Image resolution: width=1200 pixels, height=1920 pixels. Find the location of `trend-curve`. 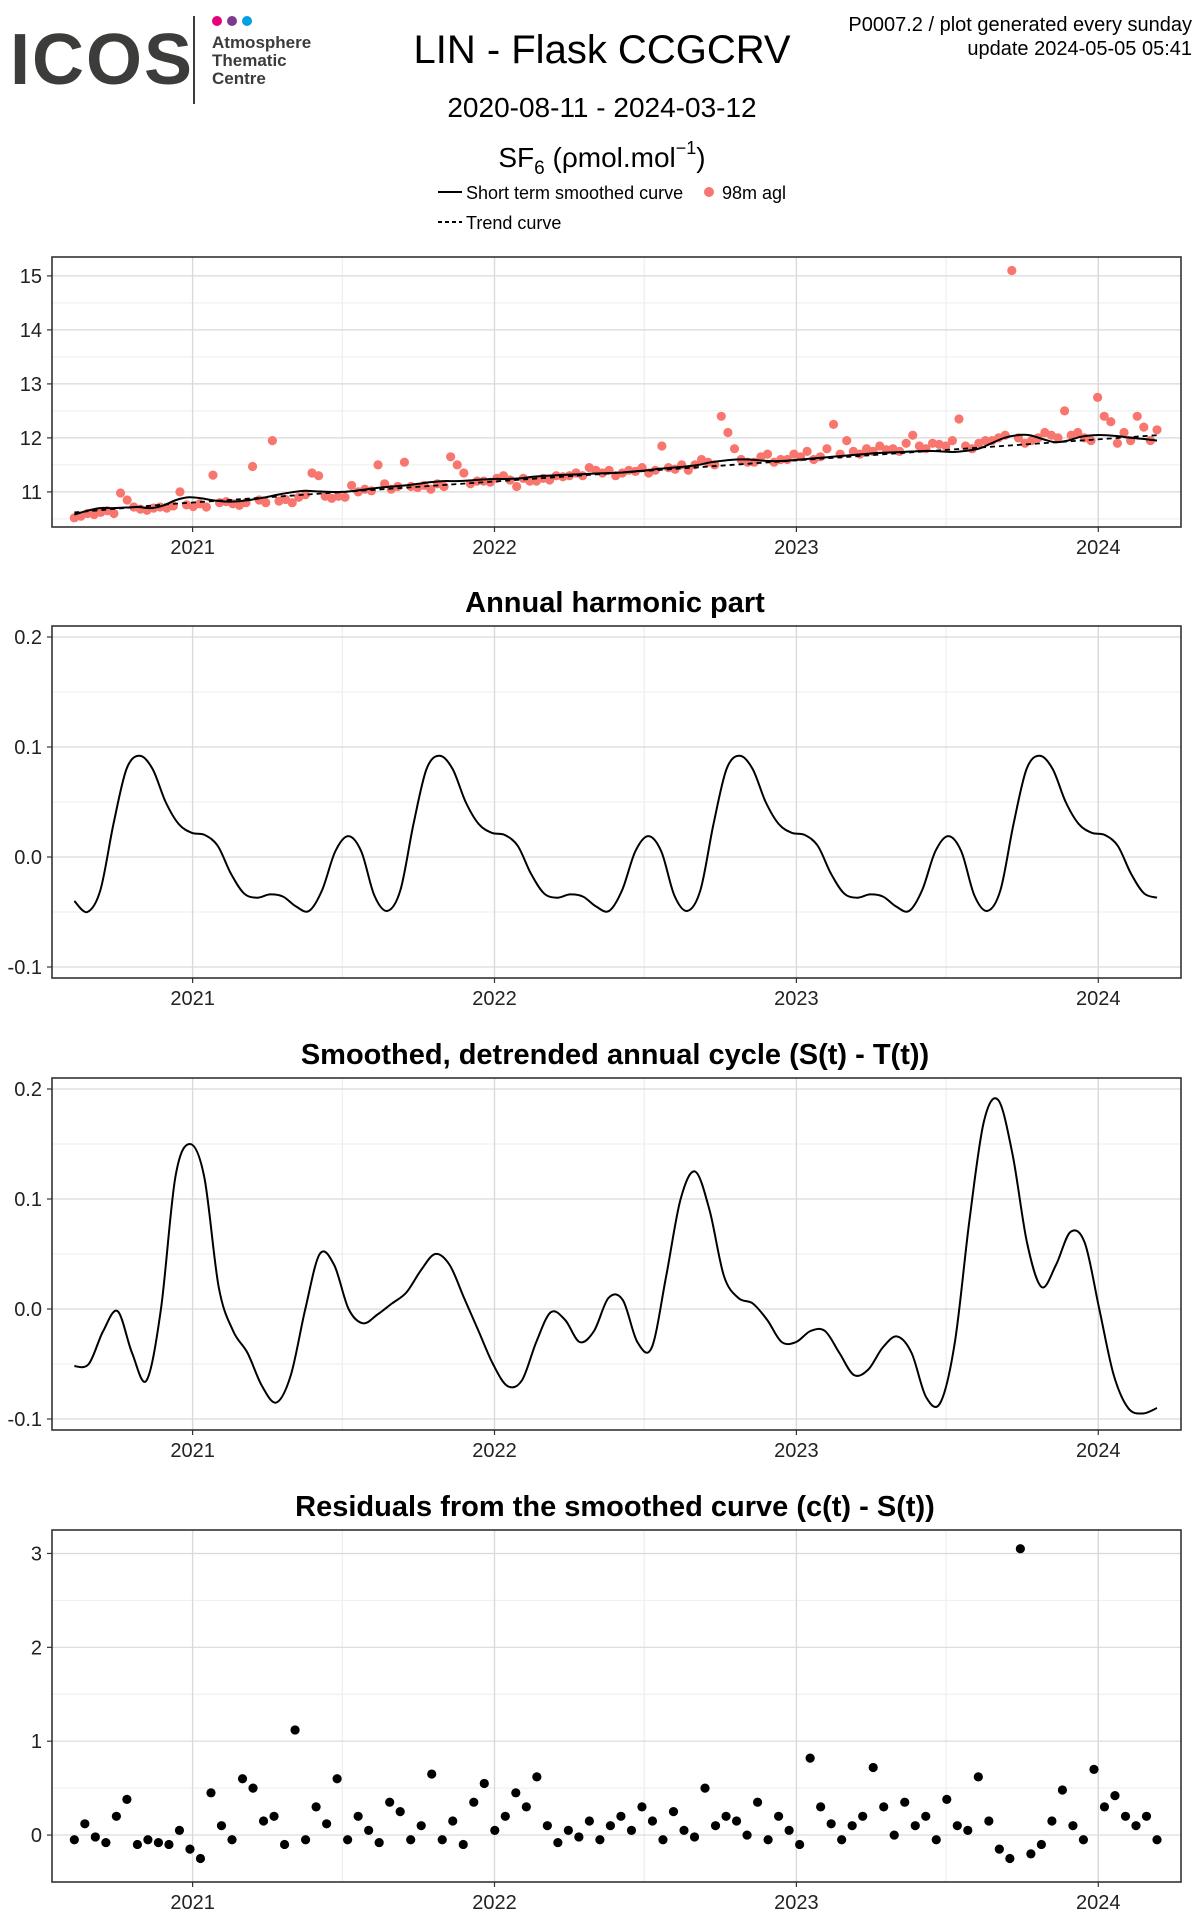

trend-curve is located at coordinates (616, 474).